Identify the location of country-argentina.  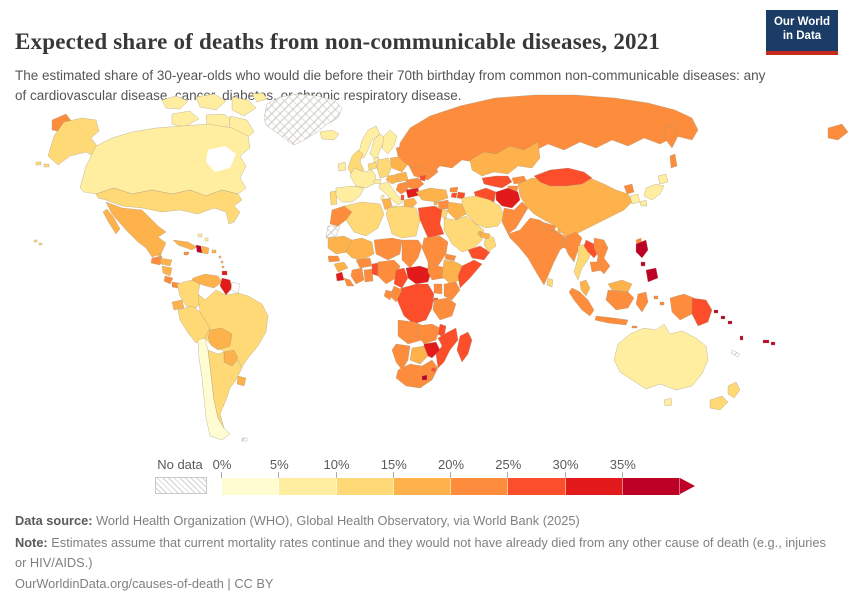
(225, 389).